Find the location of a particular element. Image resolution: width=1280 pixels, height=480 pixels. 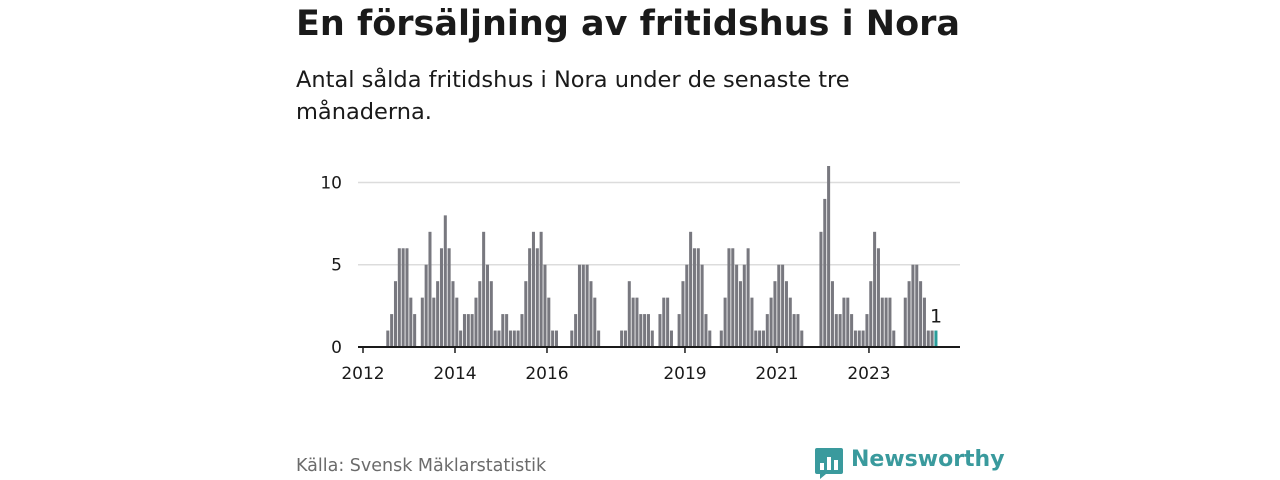

x-tick-label-2019: 2019 is located at coordinates (684, 374).